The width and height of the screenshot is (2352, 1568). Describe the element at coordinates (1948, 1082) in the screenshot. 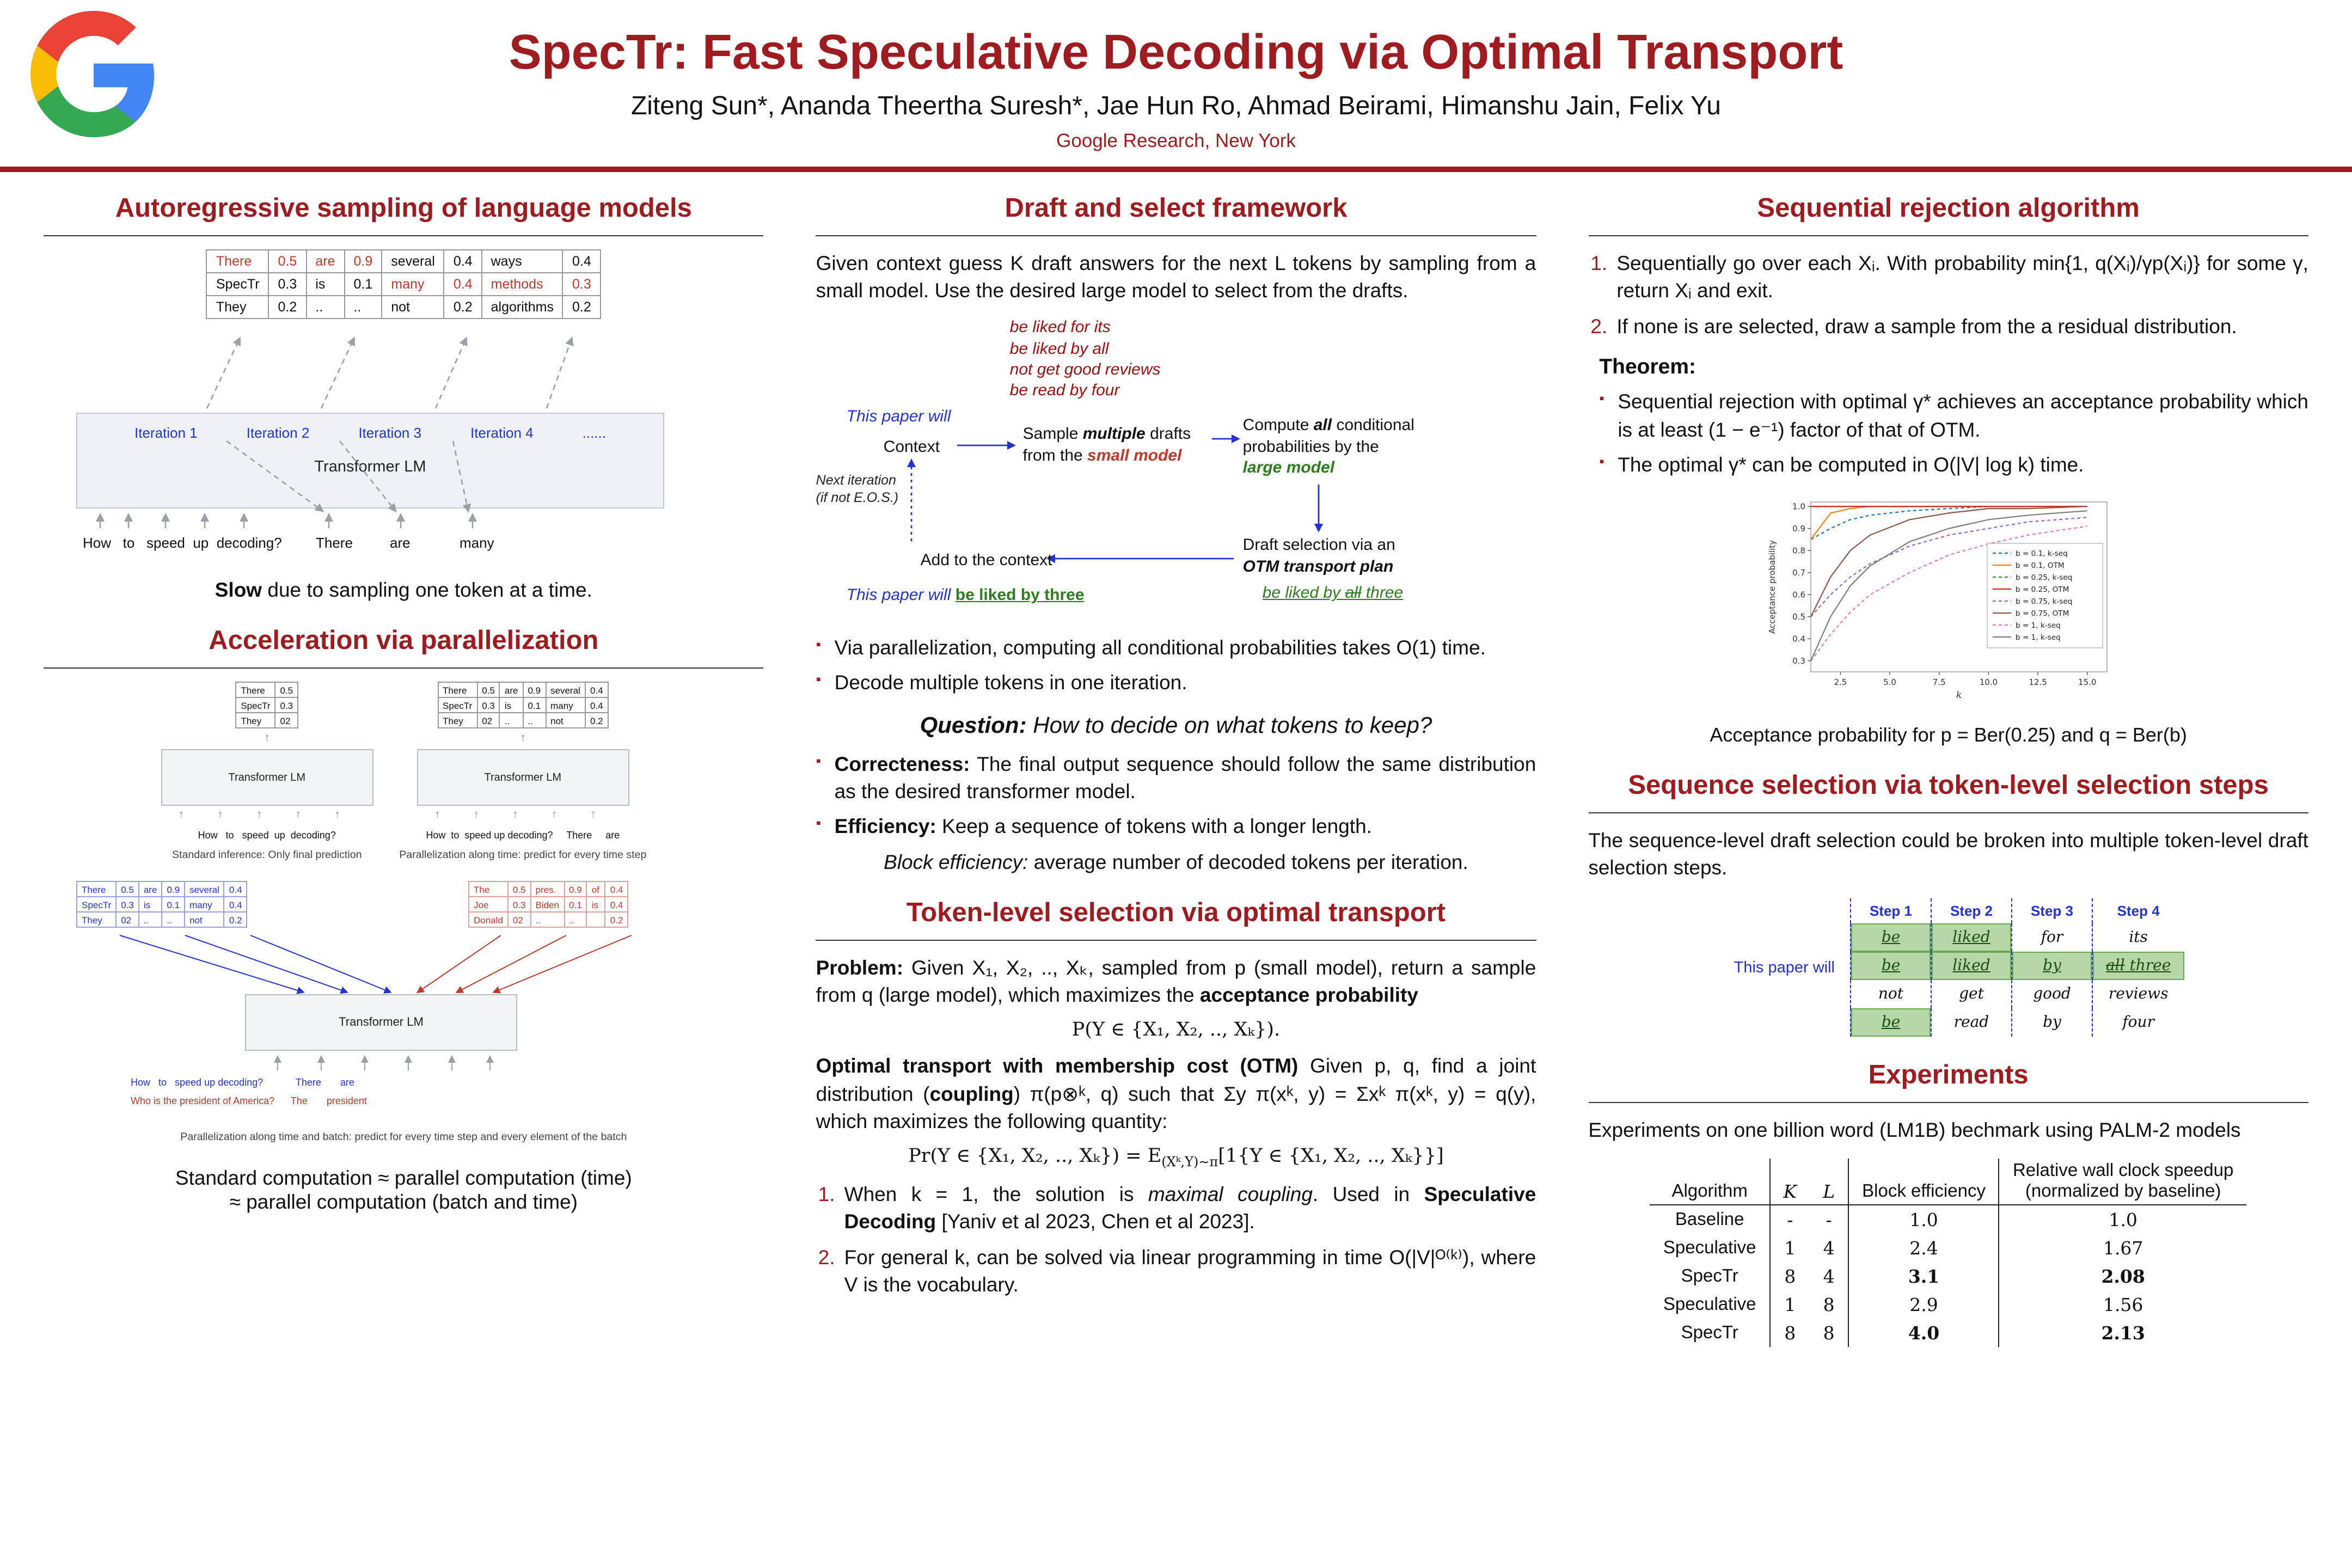

I see `section-heading-experiments: Experiments` at that location.